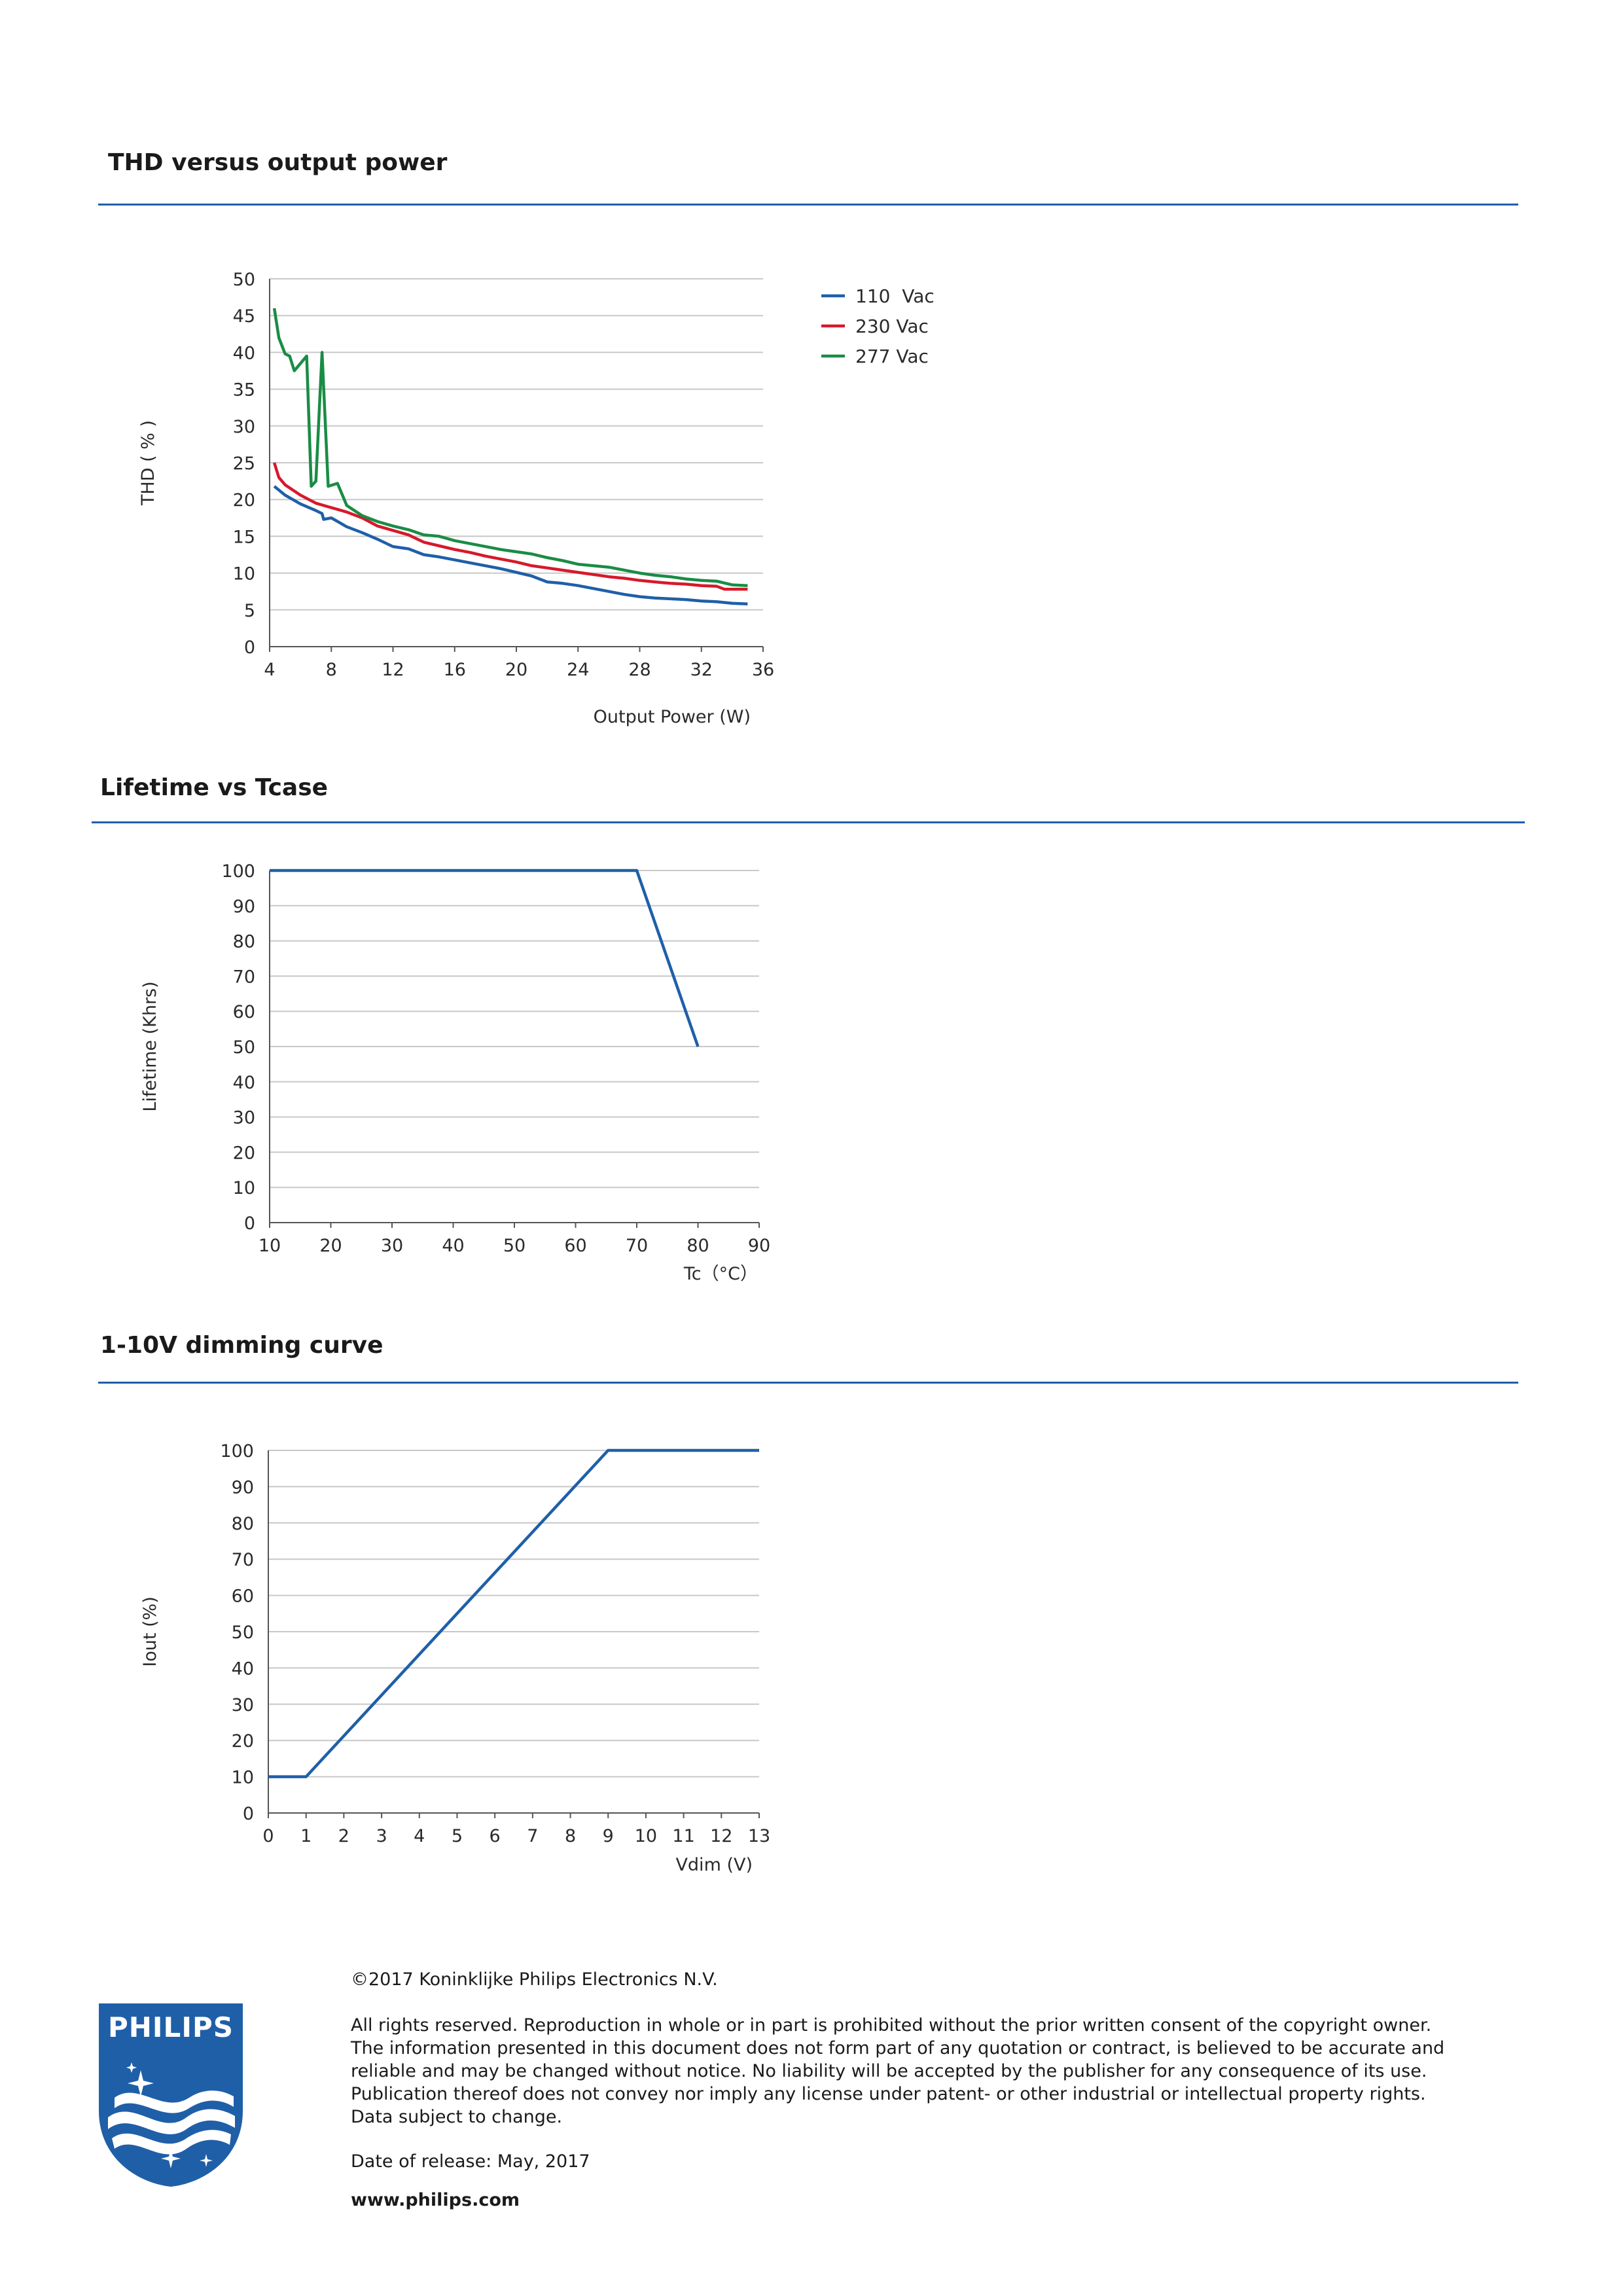  Describe the element at coordinates (392, 1246) in the screenshot. I see `x-tick-label: 30` at that location.